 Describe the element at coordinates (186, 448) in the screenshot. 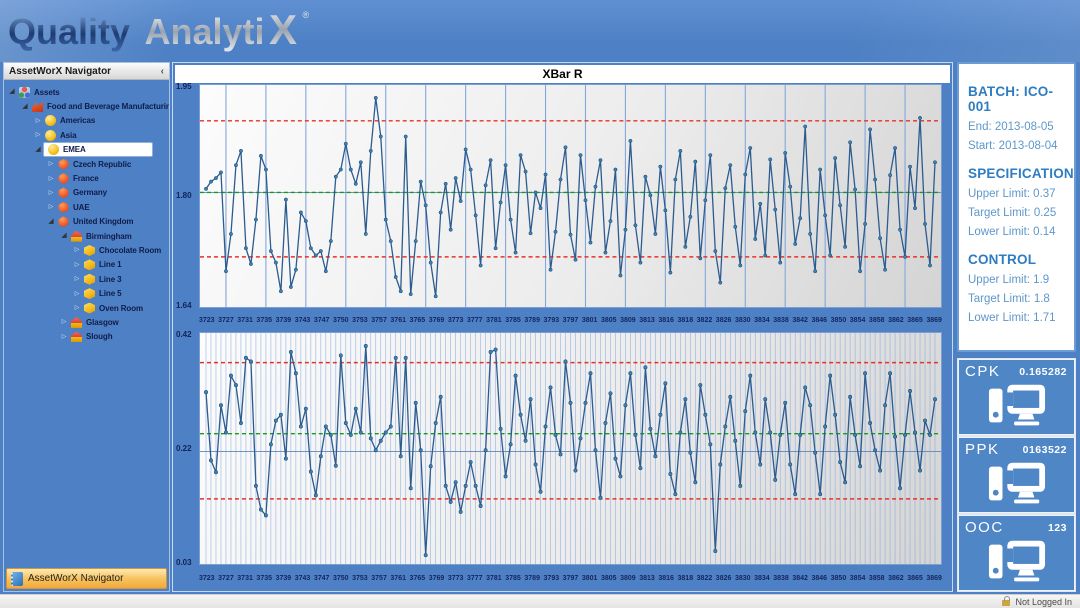

I see `range-y-axis: 0.42 0.22 0.03` at that location.